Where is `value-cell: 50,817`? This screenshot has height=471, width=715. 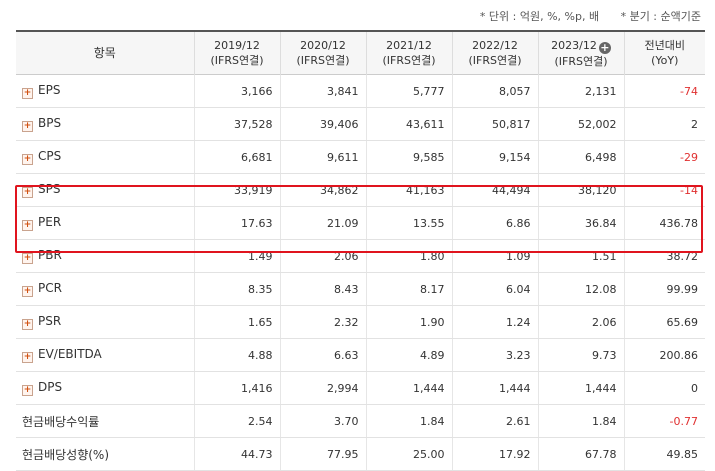
value-cell: 50,817 is located at coordinates (494, 124).